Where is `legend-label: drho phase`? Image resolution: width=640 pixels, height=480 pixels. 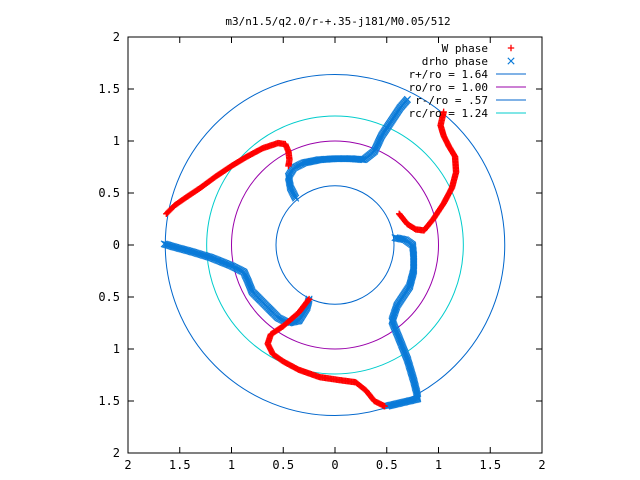 legend-label: drho phase is located at coordinates (455, 61).